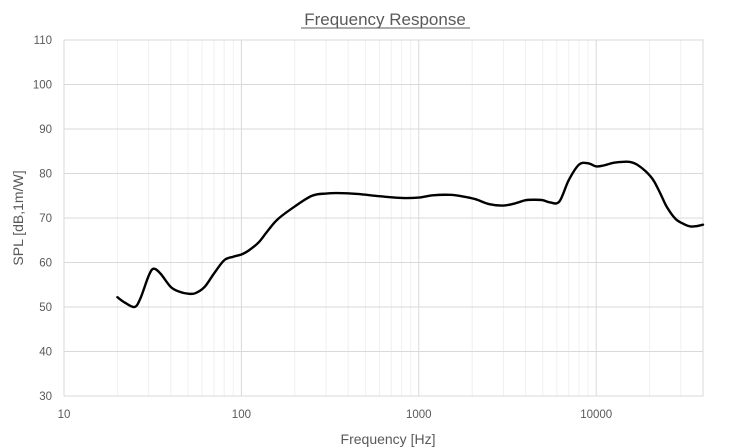  Describe the element at coordinates (45, 308) in the screenshot. I see `y-tick-label: 50` at that location.